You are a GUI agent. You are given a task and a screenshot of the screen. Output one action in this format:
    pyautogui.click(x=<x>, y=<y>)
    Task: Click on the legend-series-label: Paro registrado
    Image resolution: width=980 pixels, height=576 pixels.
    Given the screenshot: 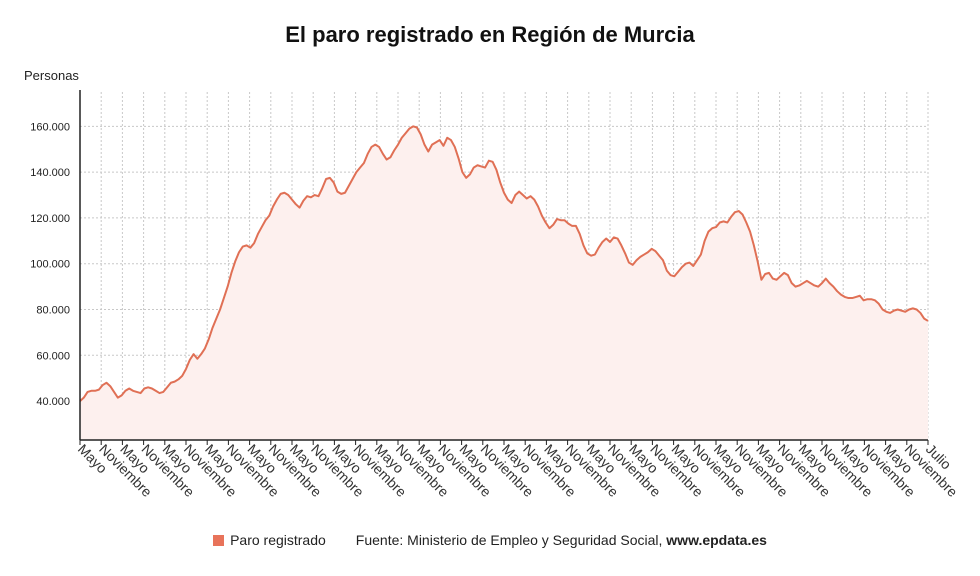 What is the action you would take?
    pyautogui.click(x=278, y=540)
    